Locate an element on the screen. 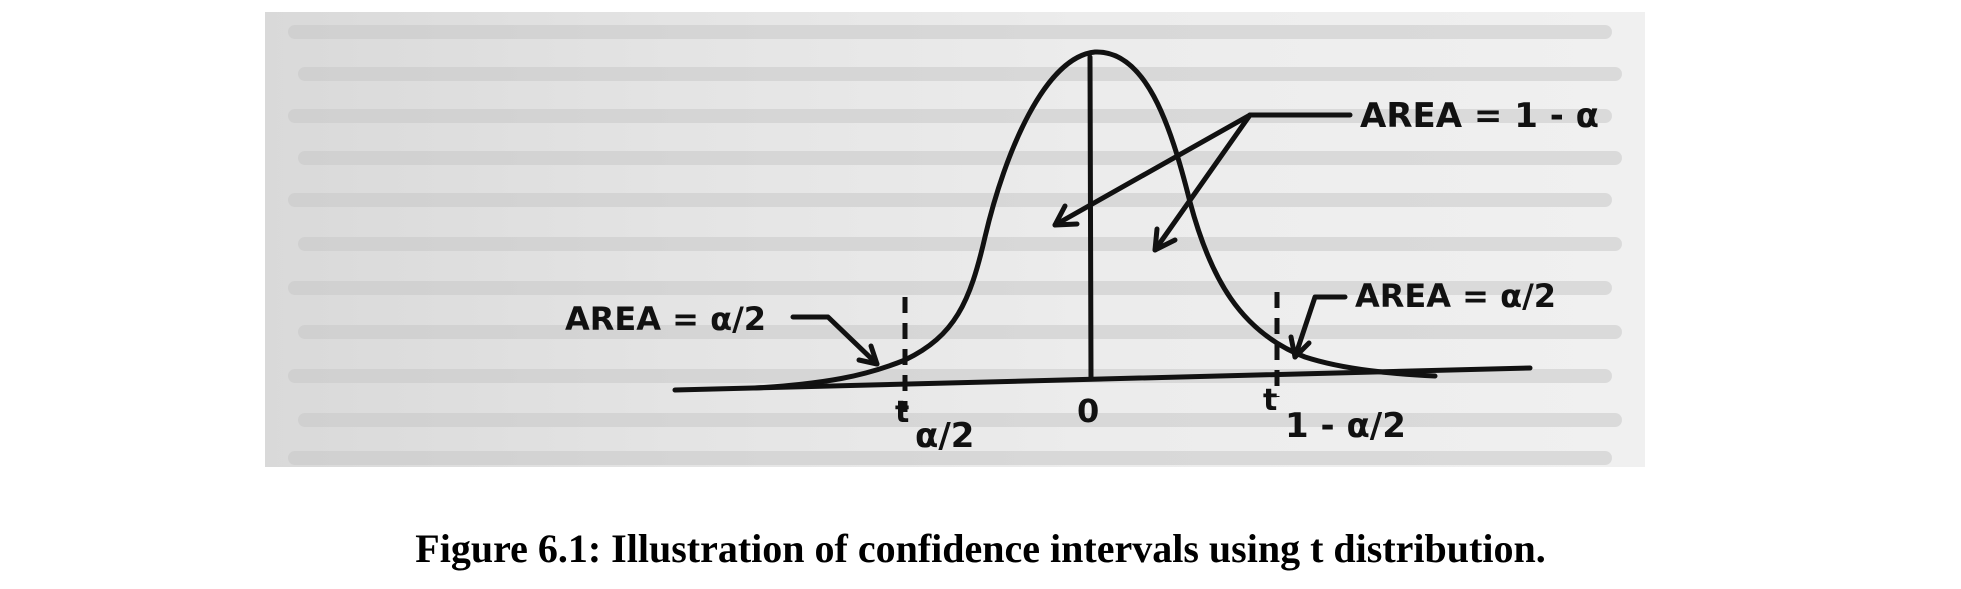 The height and width of the screenshot is (589, 1961). center-area-arrow-left is located at coordinates (1152, 170).